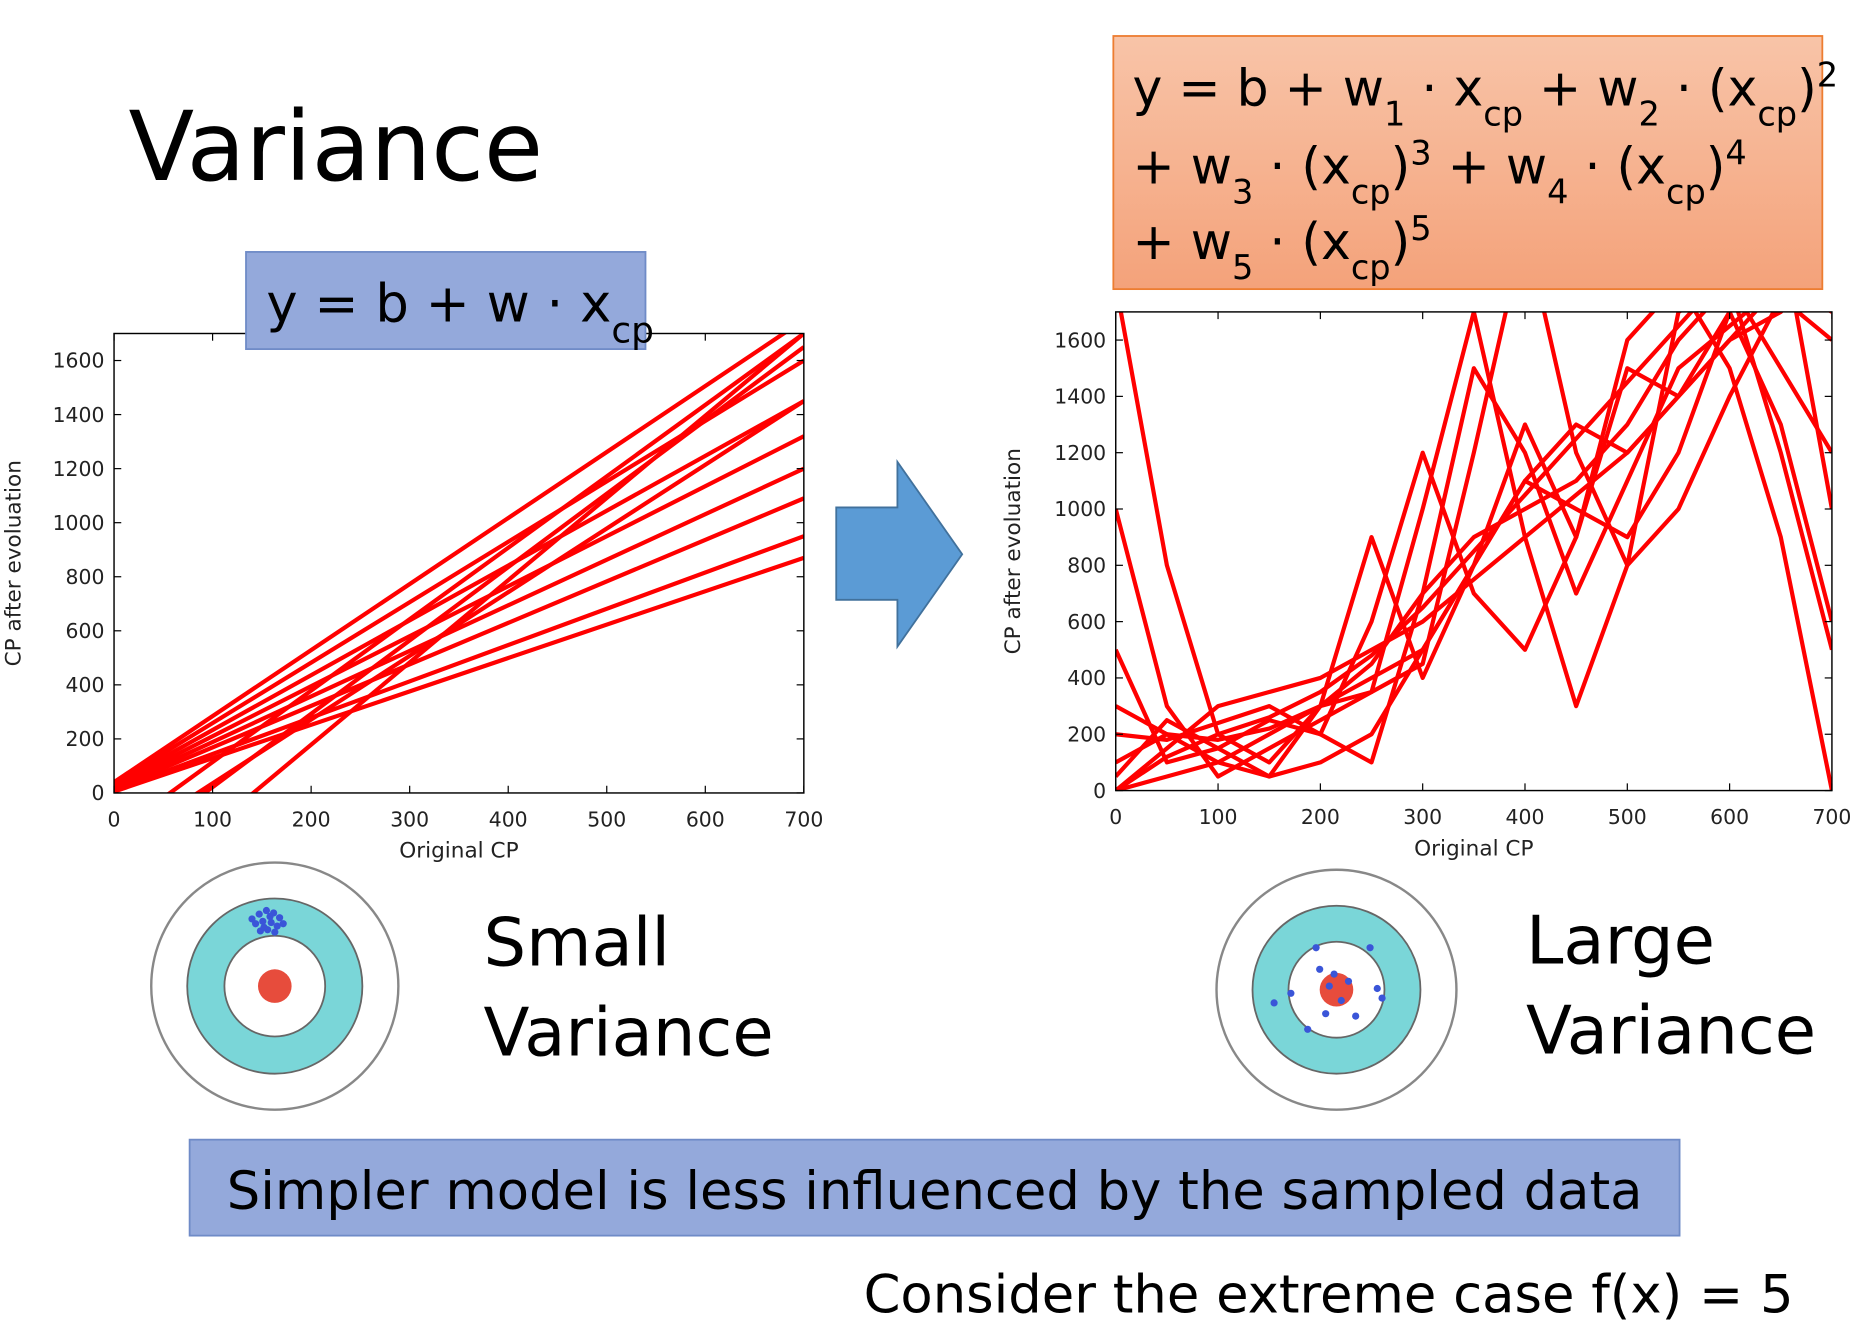 Image resolution: width=1862 pixels, height=1328 pixels. What do you see at coordinates (1648, 113) in the screenshot?
I see `formula-subscript: 2` at bounding box center [1648, 113].